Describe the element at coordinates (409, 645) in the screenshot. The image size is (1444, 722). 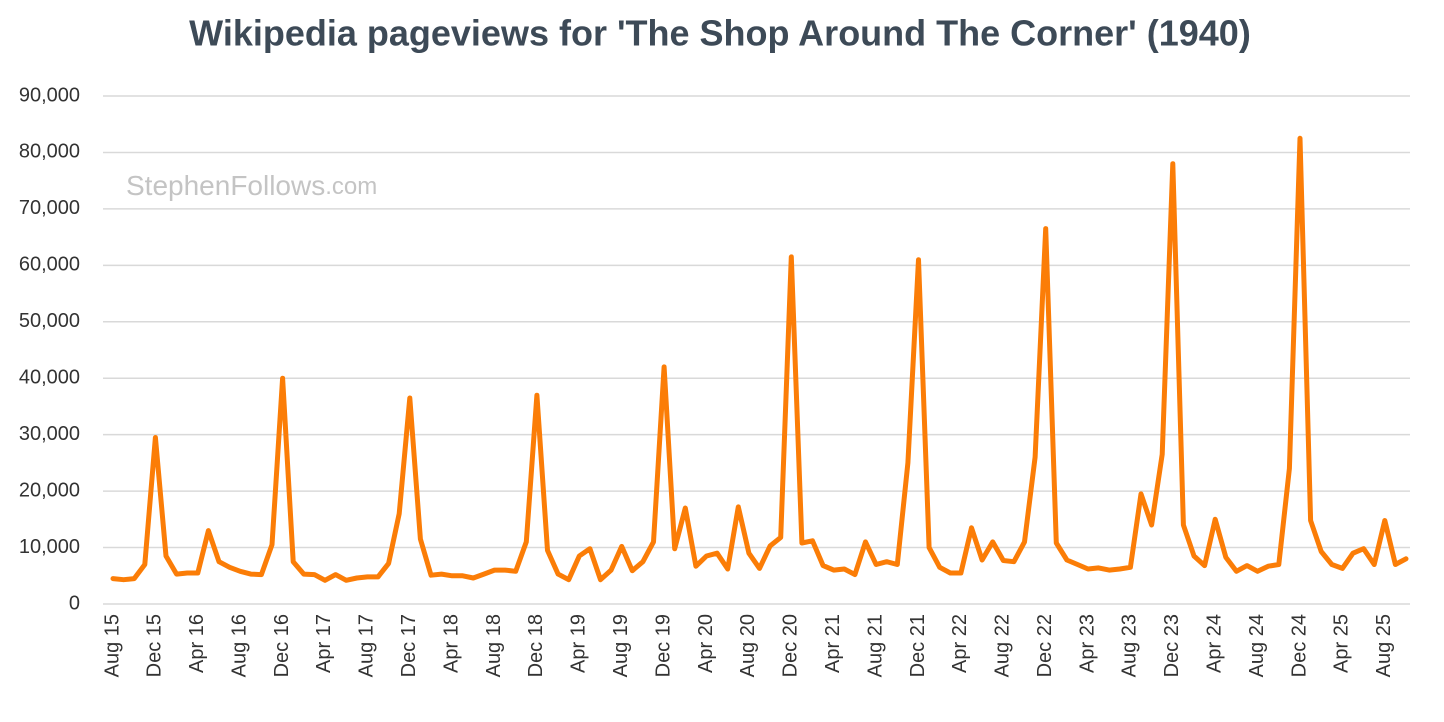
I see `x-tick-label: Dec 17` at that location.